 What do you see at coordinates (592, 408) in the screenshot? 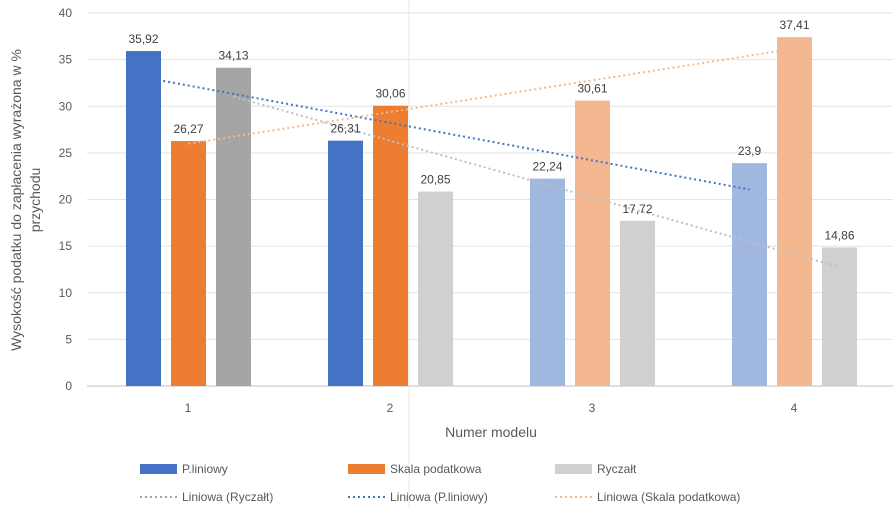
I see `x-tick-label: 3` at bounding box center [592, 408].